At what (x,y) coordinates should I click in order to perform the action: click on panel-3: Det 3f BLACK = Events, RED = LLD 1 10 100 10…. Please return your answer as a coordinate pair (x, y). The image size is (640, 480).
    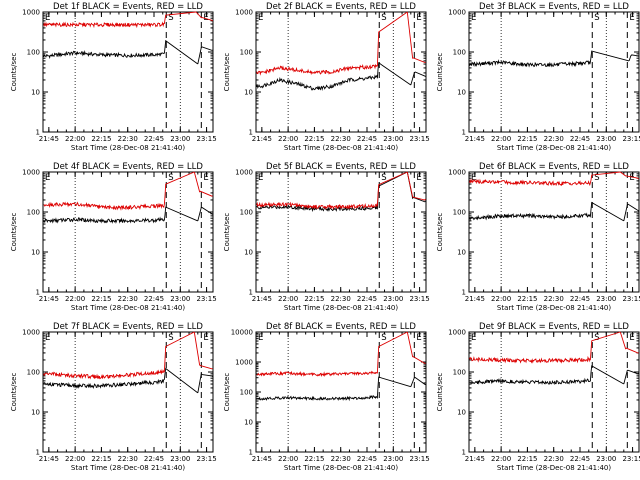
    Looking at the image, I should click on (538, 77).